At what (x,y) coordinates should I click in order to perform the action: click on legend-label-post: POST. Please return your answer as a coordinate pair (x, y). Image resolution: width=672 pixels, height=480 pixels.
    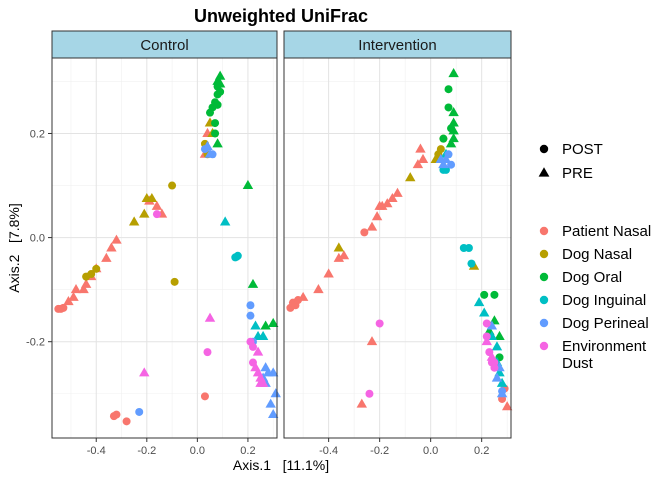
    Looking at the image, I should click on (582, 149).